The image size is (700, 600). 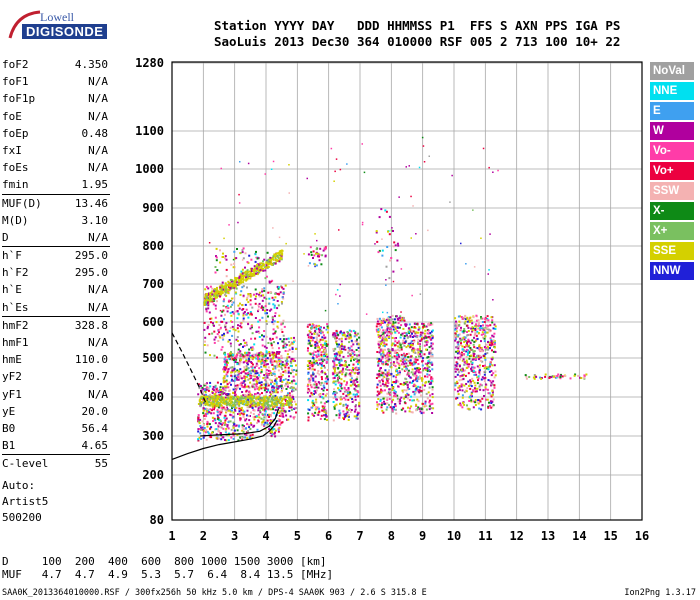 I want to click on param-name: h`F, so click(x=12, y=256).